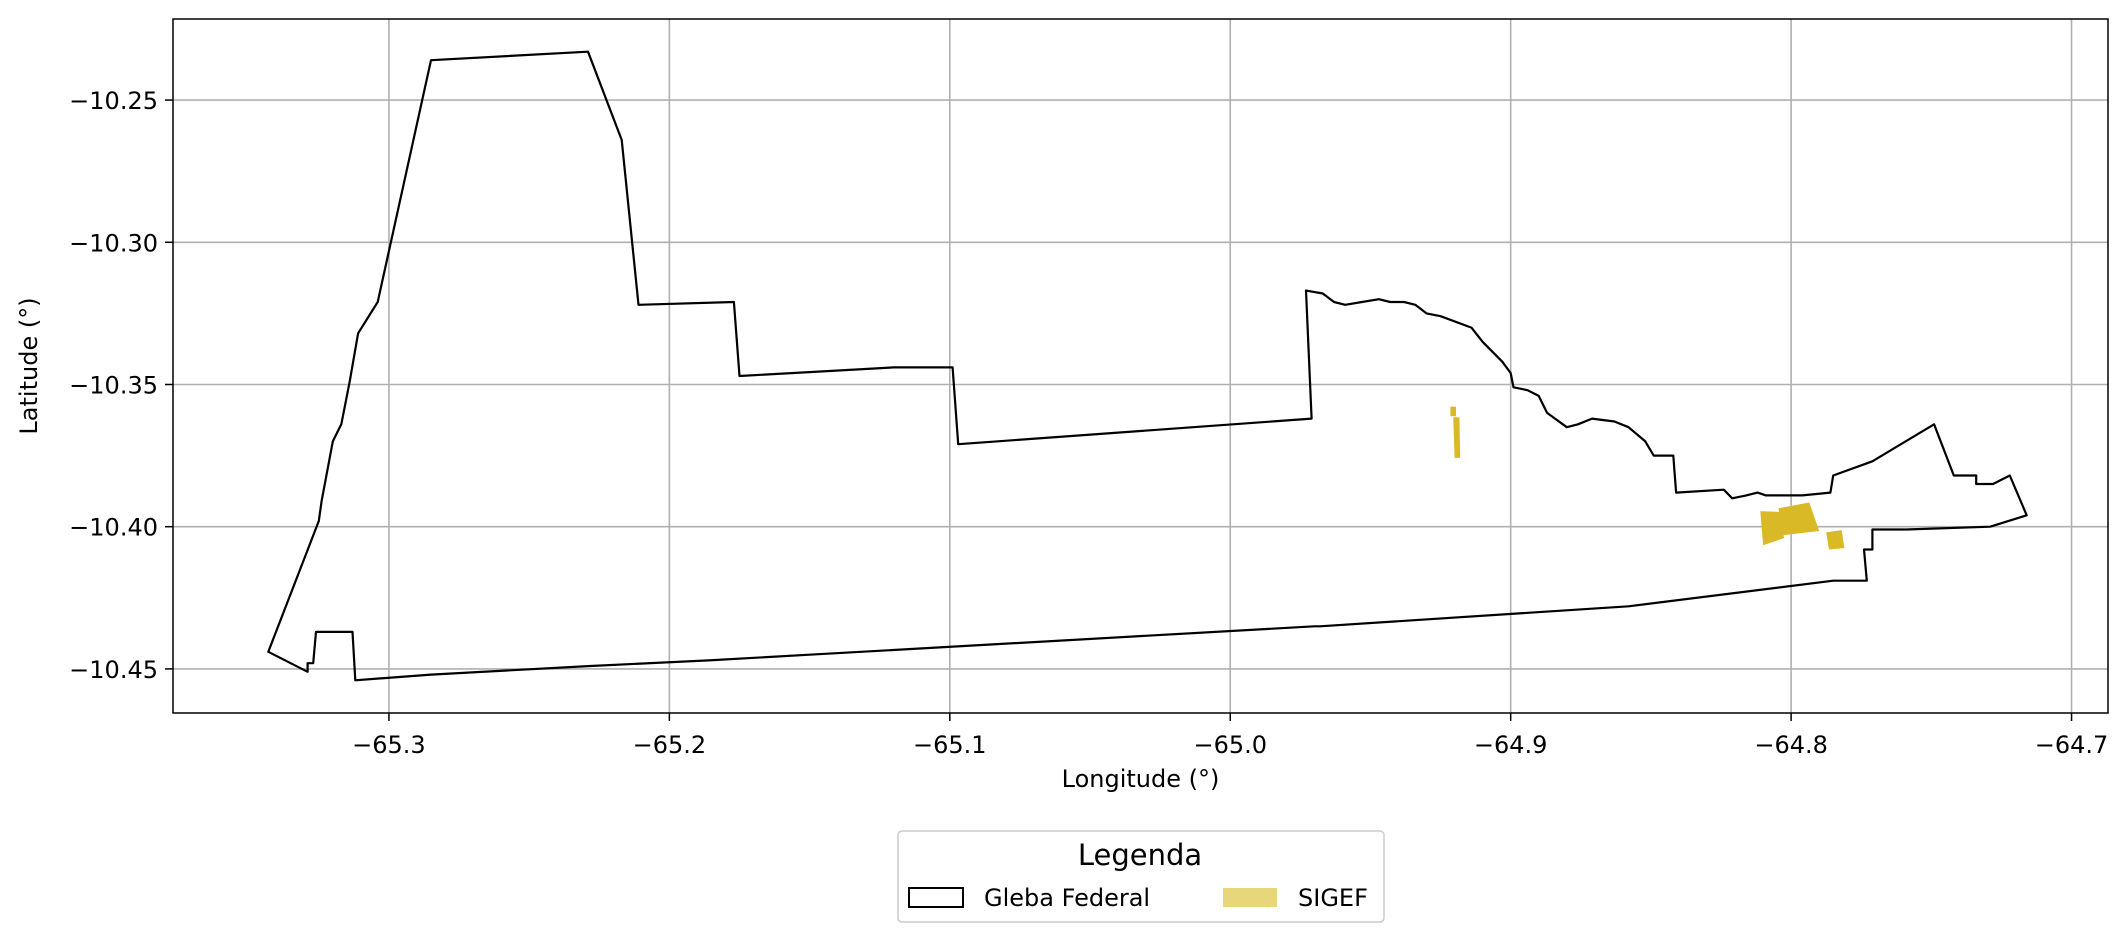 The width and height of the screenshot is (2127, 942). Describe the element at coordinates (1333, 898) in the screenshot. I see `legend-label-sigef: SIGEF` at that location.